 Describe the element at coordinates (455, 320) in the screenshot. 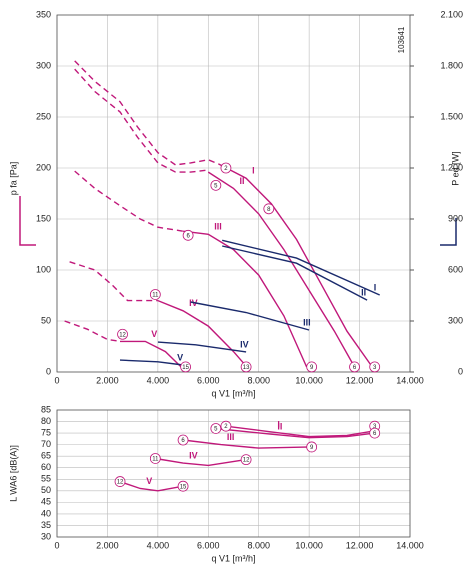

I see `y2-tick-label: 300` at that location.